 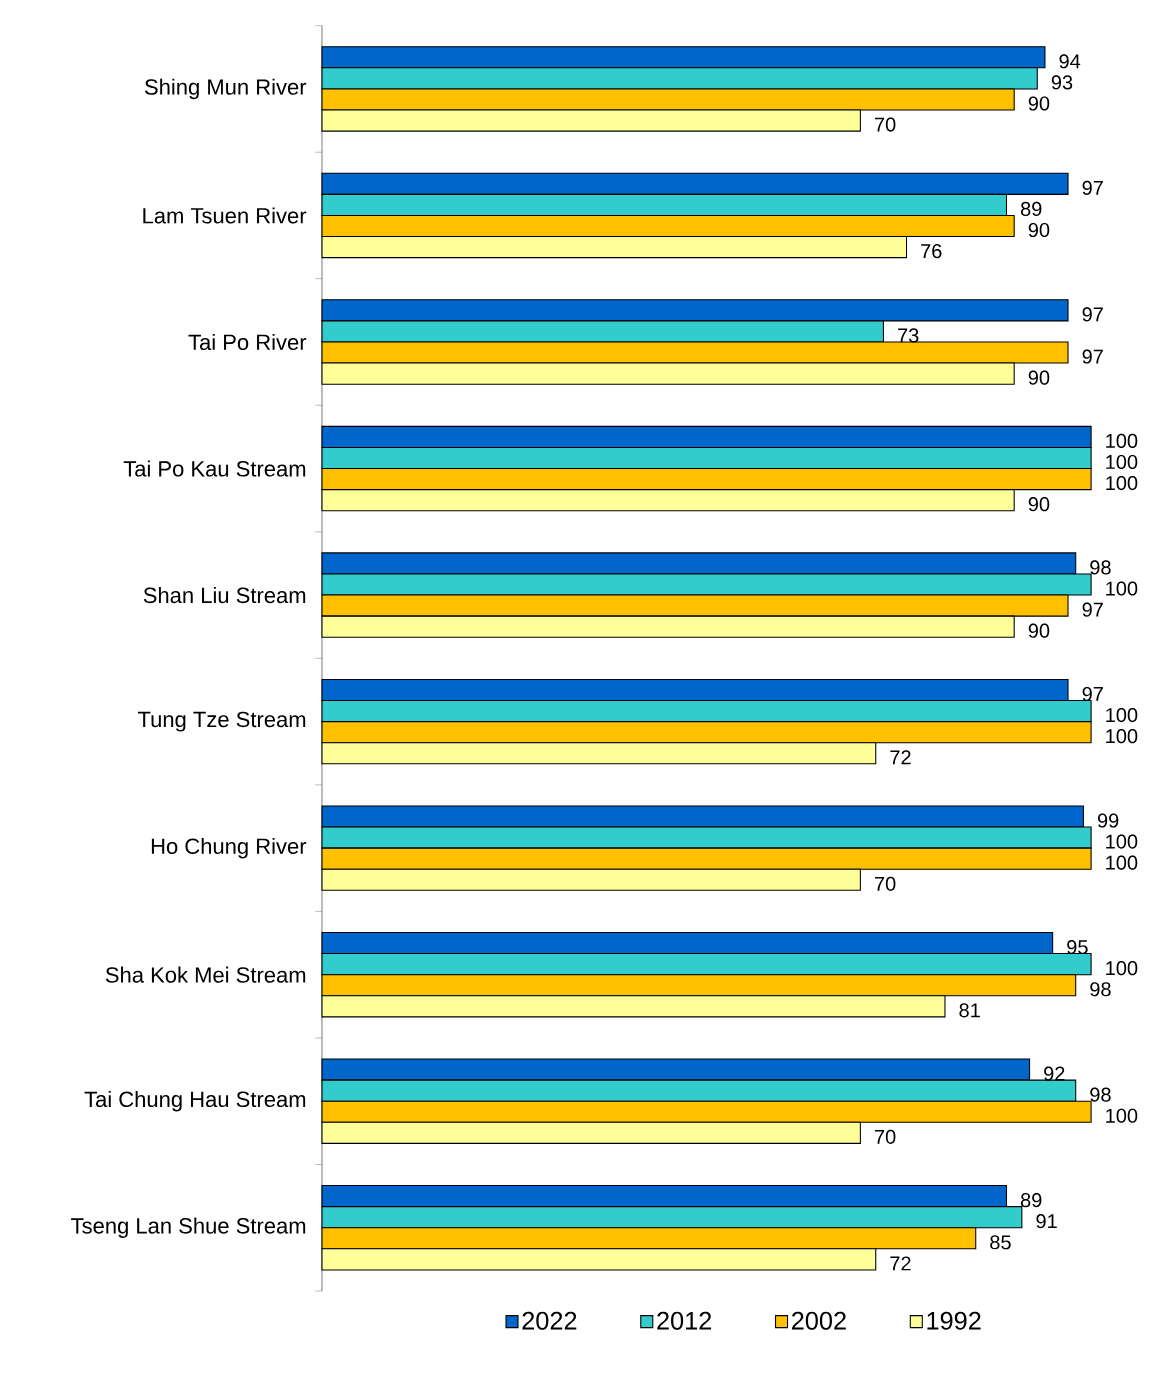 I want to click on data-label: 81, so click(x=969, y=1010).